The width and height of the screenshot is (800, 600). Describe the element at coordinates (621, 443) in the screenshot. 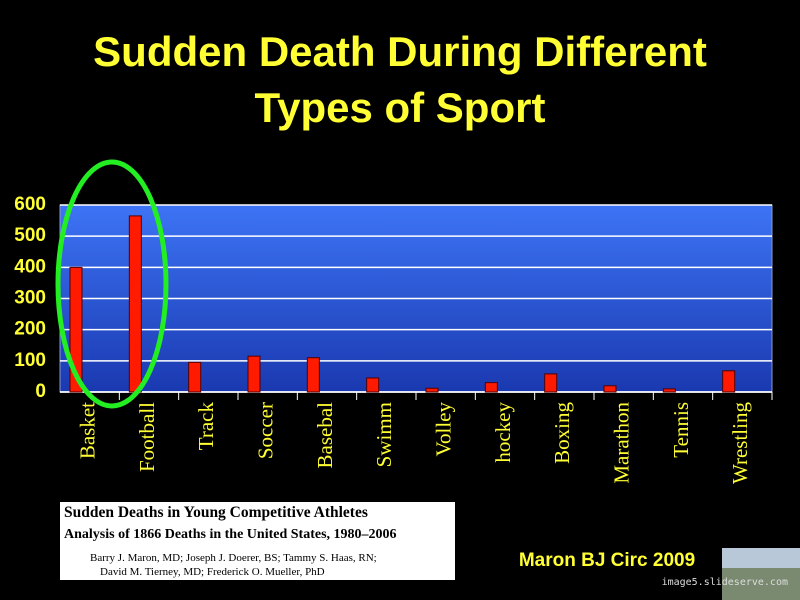

I see `x-tick-label: Marathon` at that location.